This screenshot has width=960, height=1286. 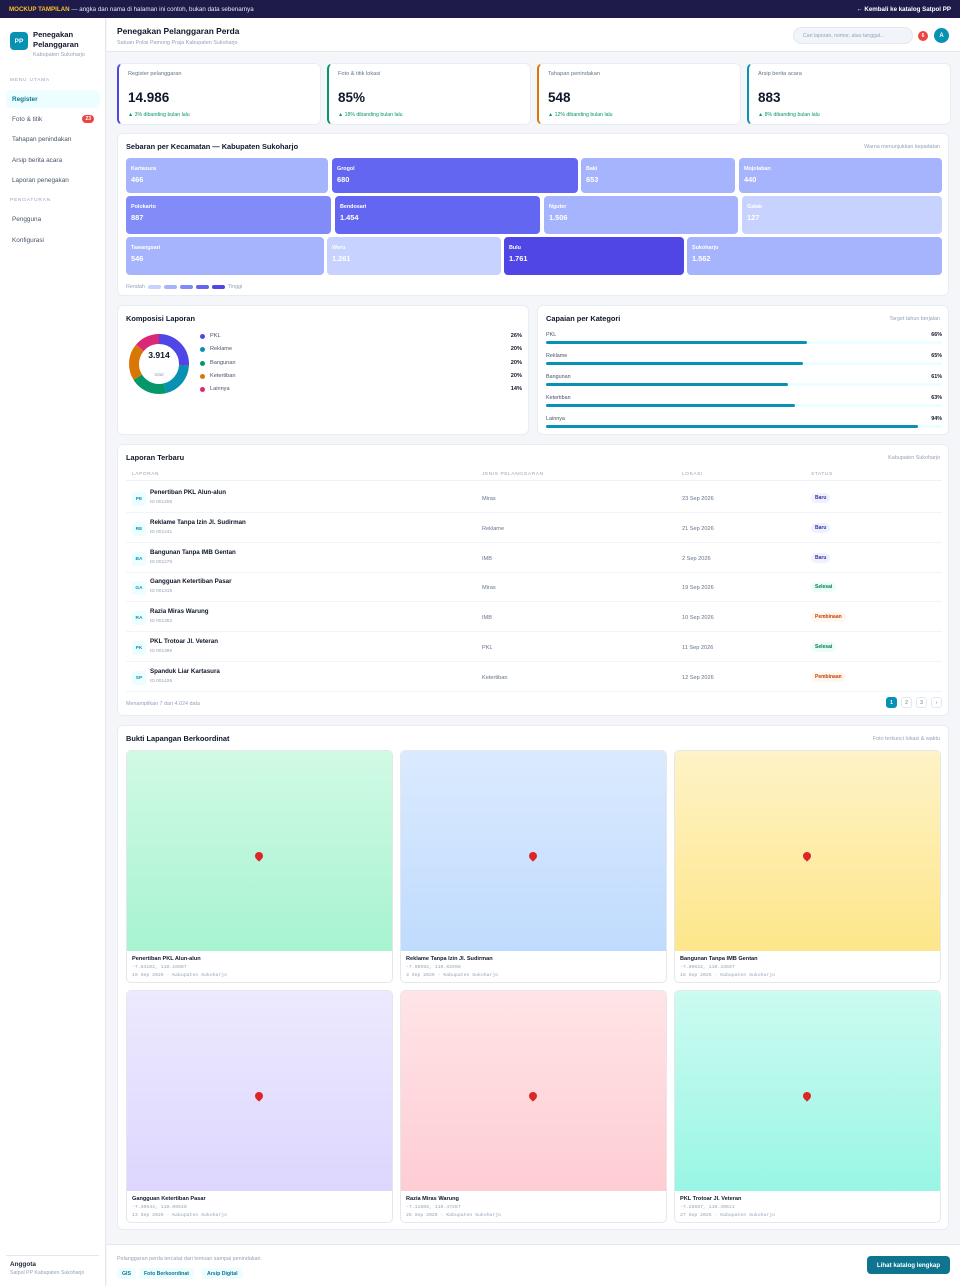 I want to click on page-button-3: 3, so click(x=921, y=702).